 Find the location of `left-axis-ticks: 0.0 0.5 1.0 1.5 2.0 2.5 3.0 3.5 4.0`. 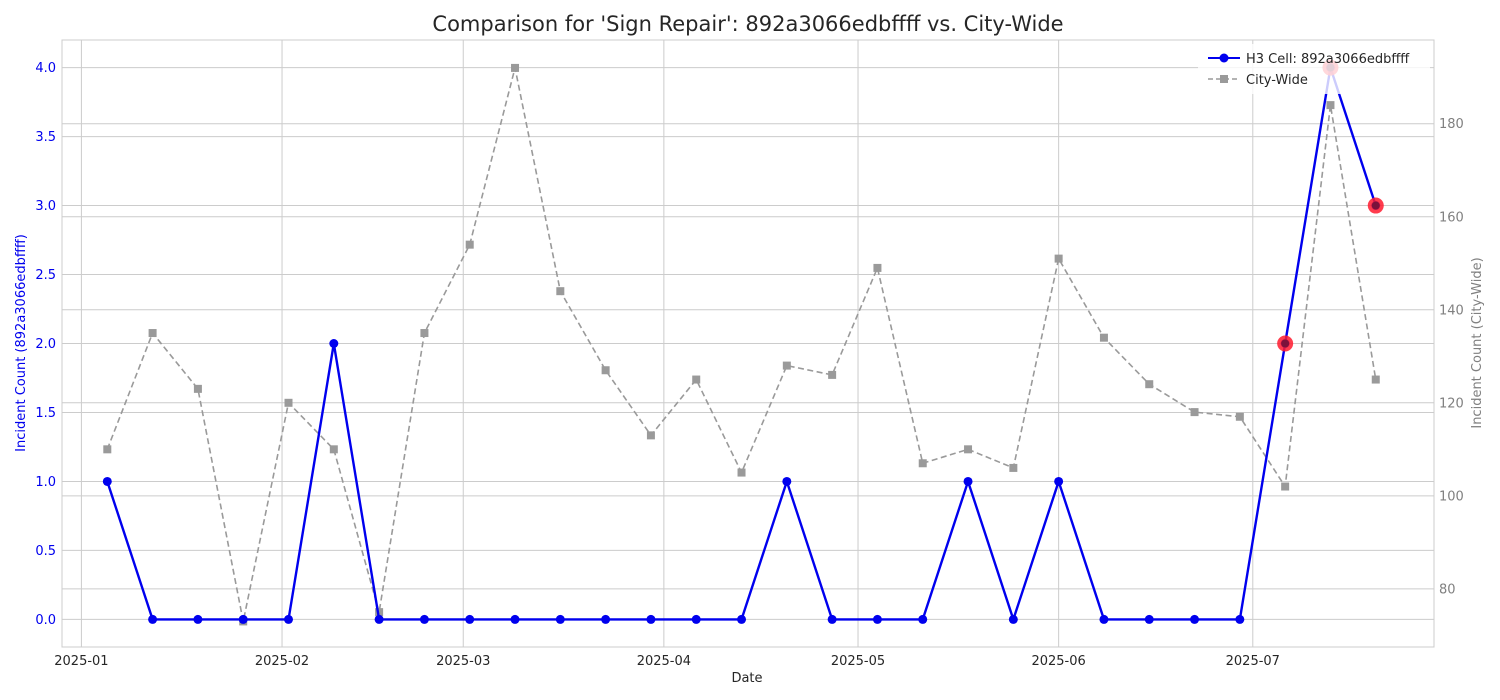

left-axis-ticks: 0.0 0.5 1.0 1.5 2.0 2.5 3.0 3.5 4.0 is located at coordinates (45, 344).